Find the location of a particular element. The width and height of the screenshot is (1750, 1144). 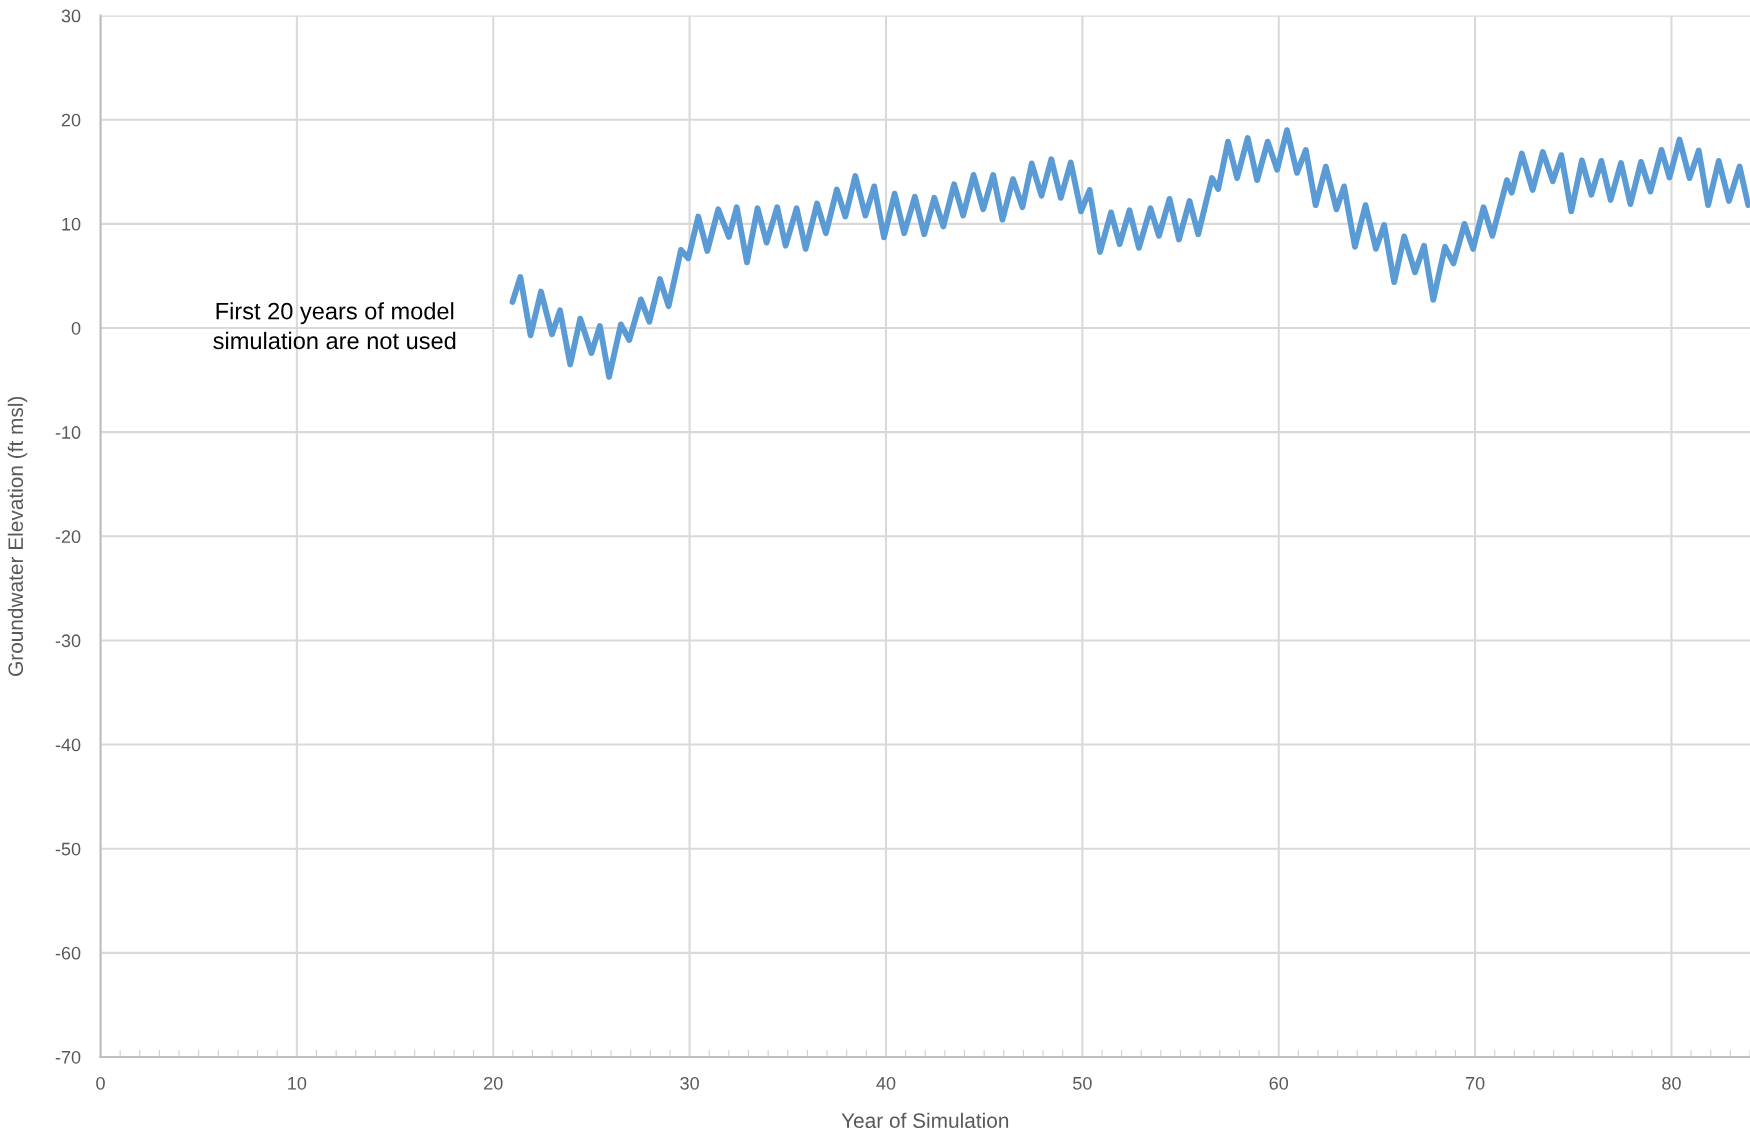

annotation: First 20 years of model simulation are not used is located at coordinates (334, 326).